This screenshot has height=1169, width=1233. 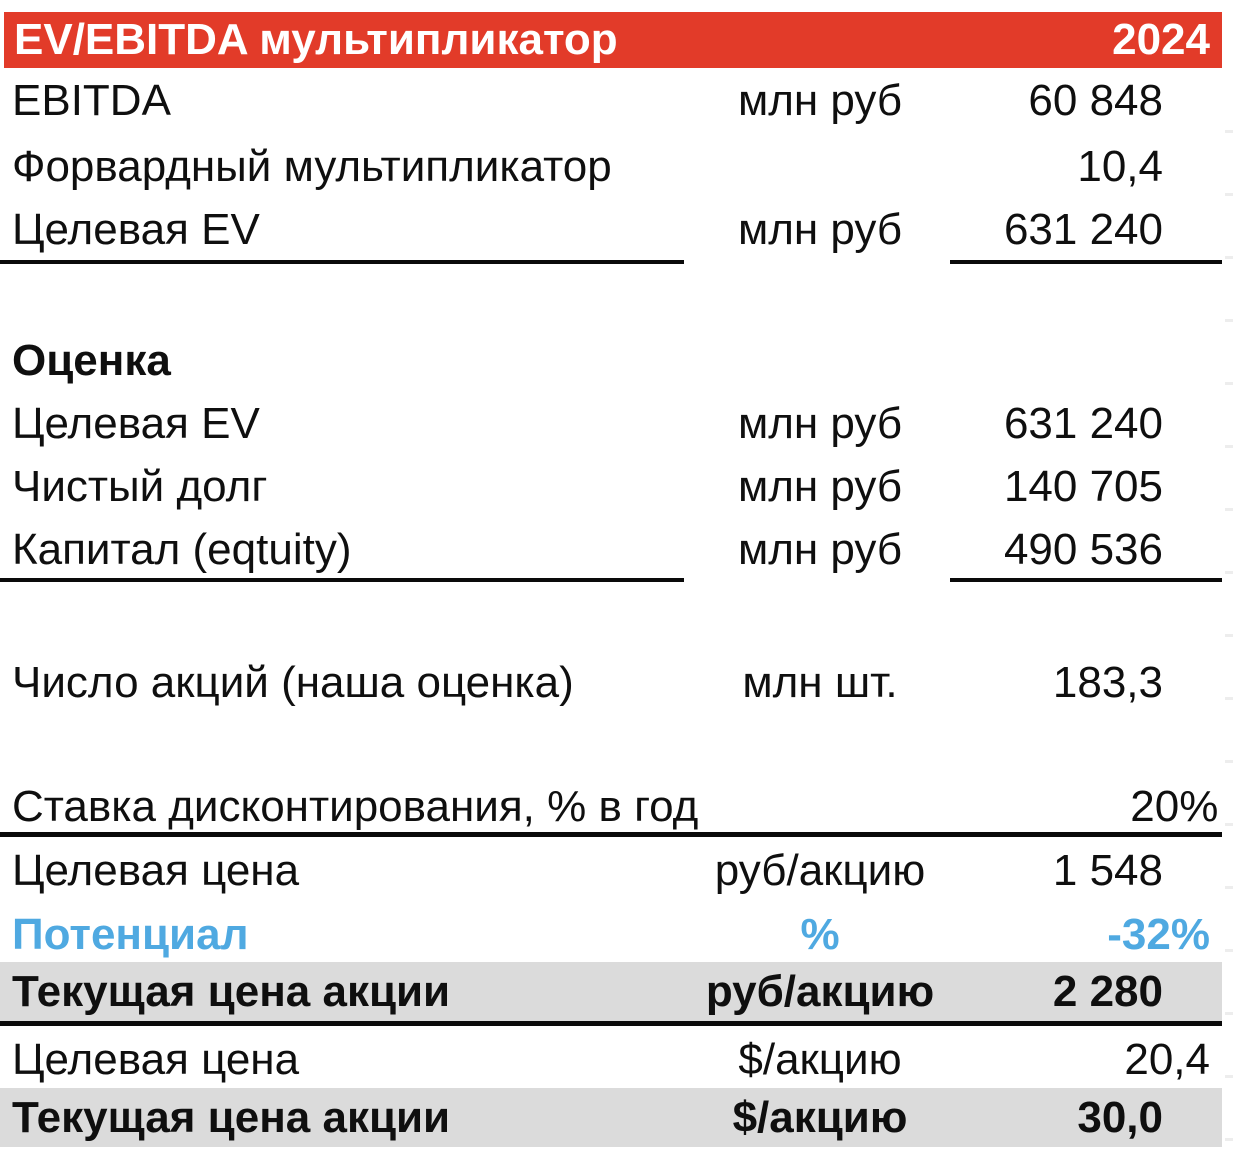 What do you see at coordinates (1086, 262) in the screenshot?
I see `divider-section1-right` at bounding box center [1086, 262].